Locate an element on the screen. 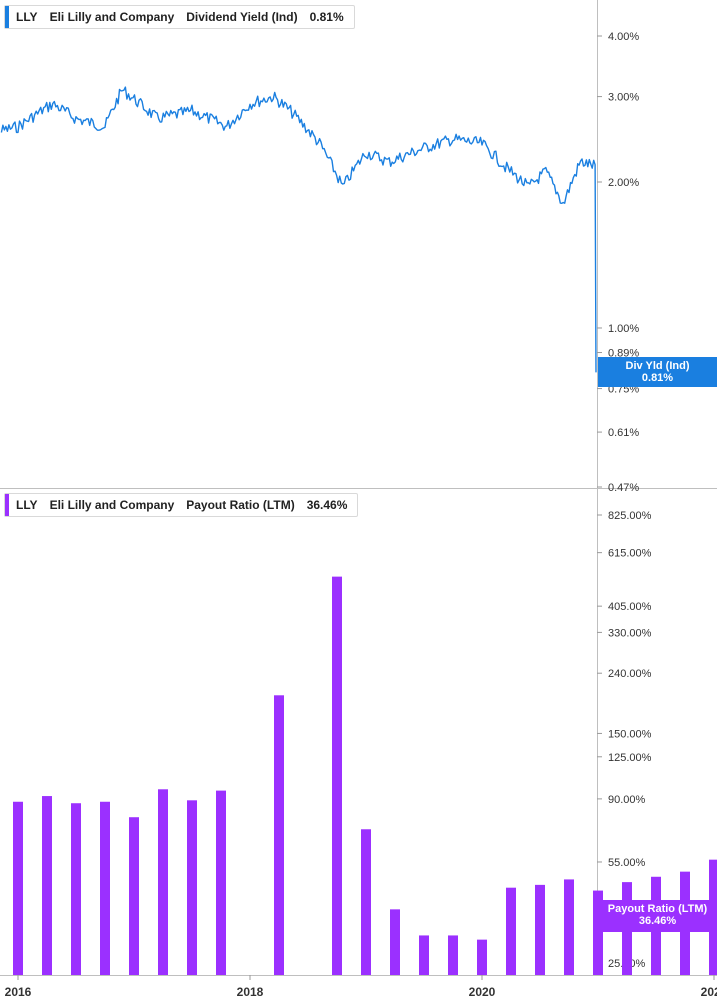  payout-ratio-value-tag: Payout Ratio (LTM) 36.46% is located at coordinates (657, 916).